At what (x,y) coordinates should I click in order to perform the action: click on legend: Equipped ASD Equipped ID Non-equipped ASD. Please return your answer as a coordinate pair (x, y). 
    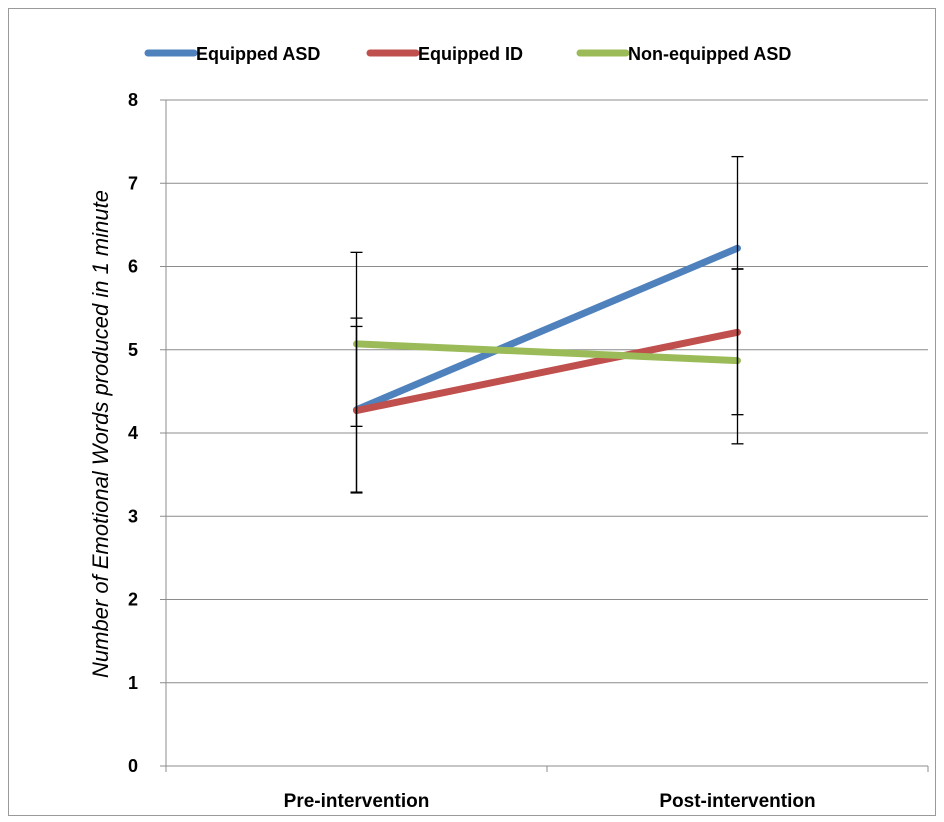
    Looking at the image, I should click on (467, 54).